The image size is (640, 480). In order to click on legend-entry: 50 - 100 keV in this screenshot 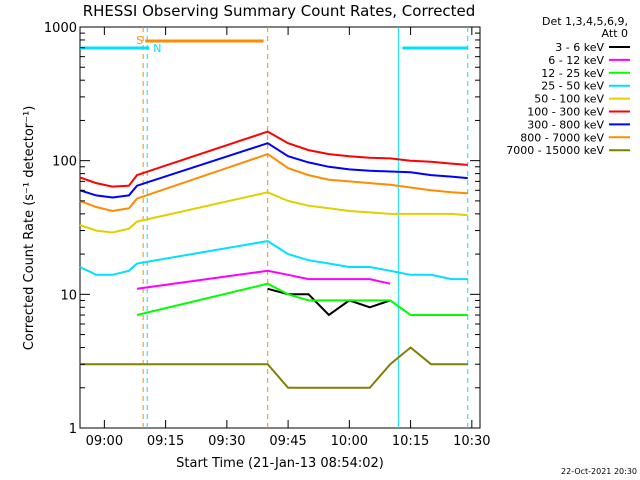, I will do `click(569, 99)`.